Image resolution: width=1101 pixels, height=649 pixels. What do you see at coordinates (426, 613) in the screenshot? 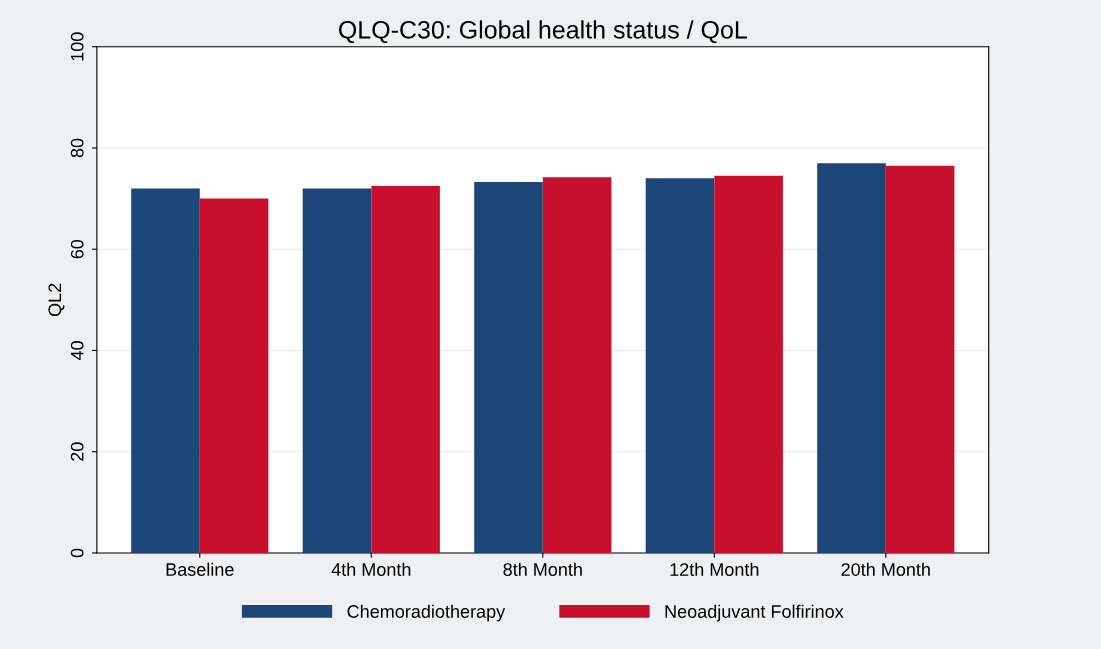
I see `legend-label: Chemoradiotherapy` at bounding box center [426, 613].